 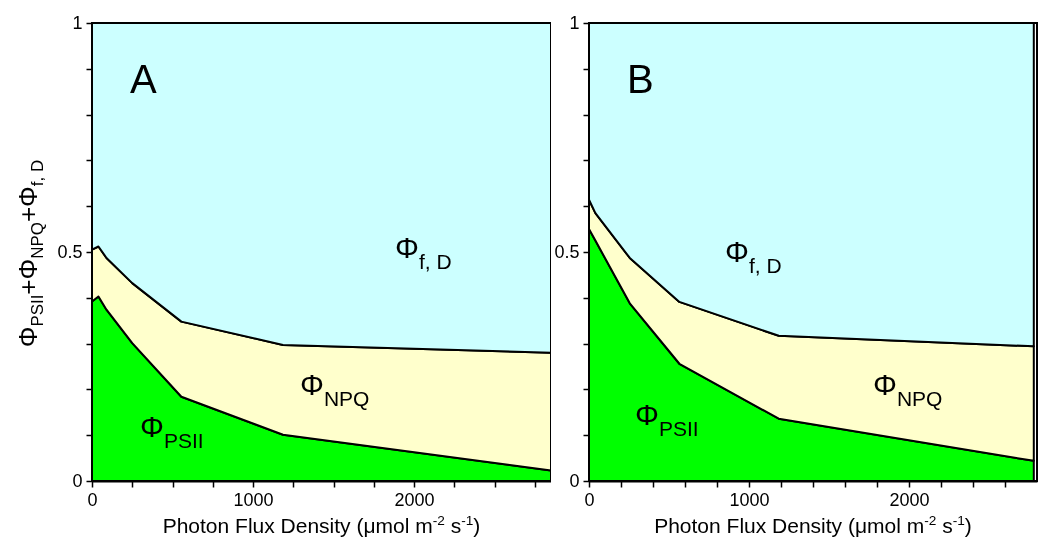 What do you see at coordinates (640, 79) in the screenshot?
I see `annotation: B` at bounding box center [640, 79].